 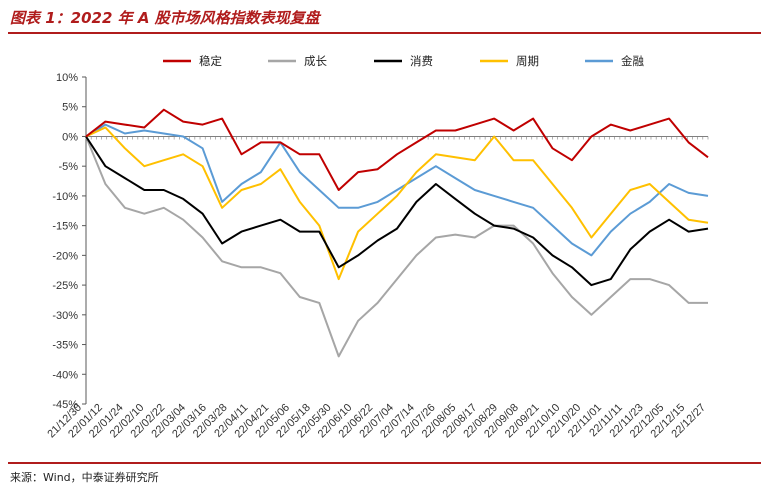 I want to click on y-tick-label: -20%, so click(x=65, y=256).